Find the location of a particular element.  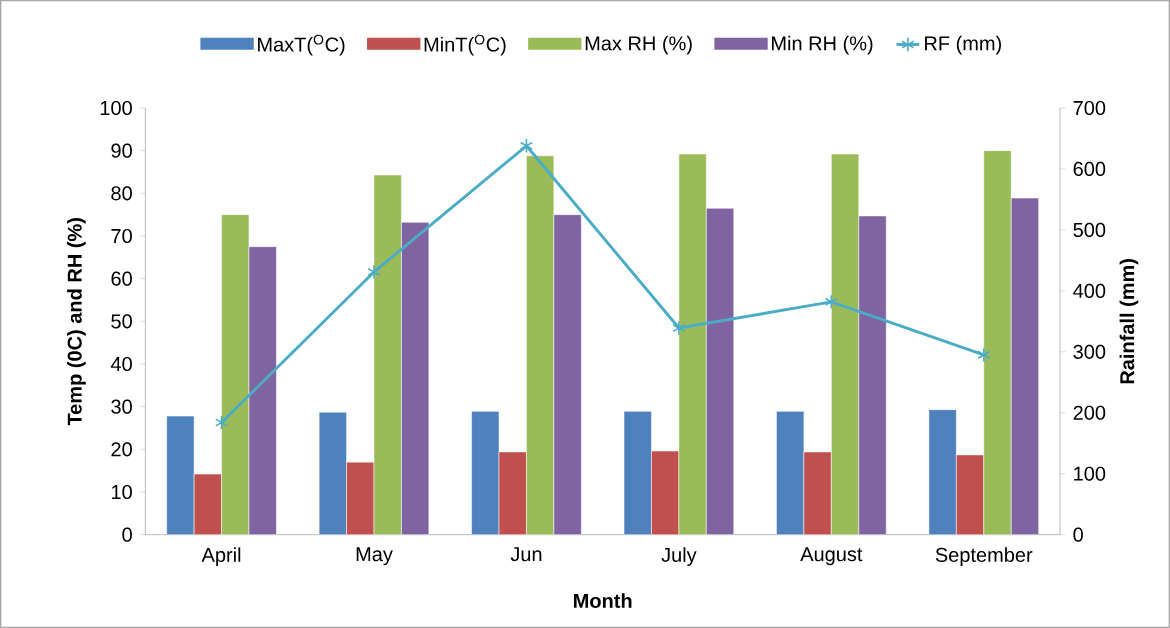

y-tick-label: 50 is located at coordinates (121, 321).